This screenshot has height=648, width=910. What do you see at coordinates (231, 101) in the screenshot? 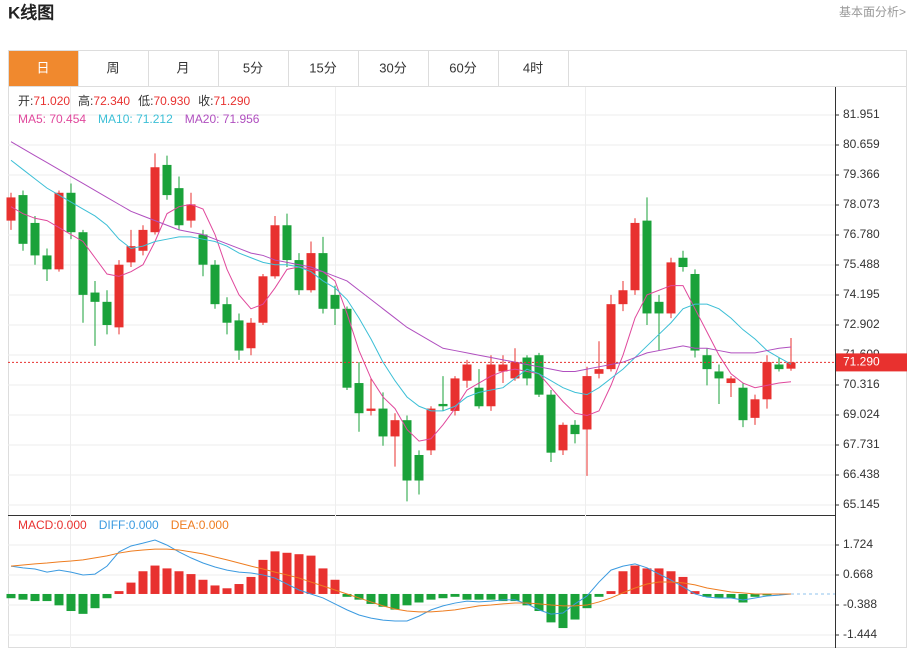
I see `info-value: 71.290` at bounding box center [231, 101].